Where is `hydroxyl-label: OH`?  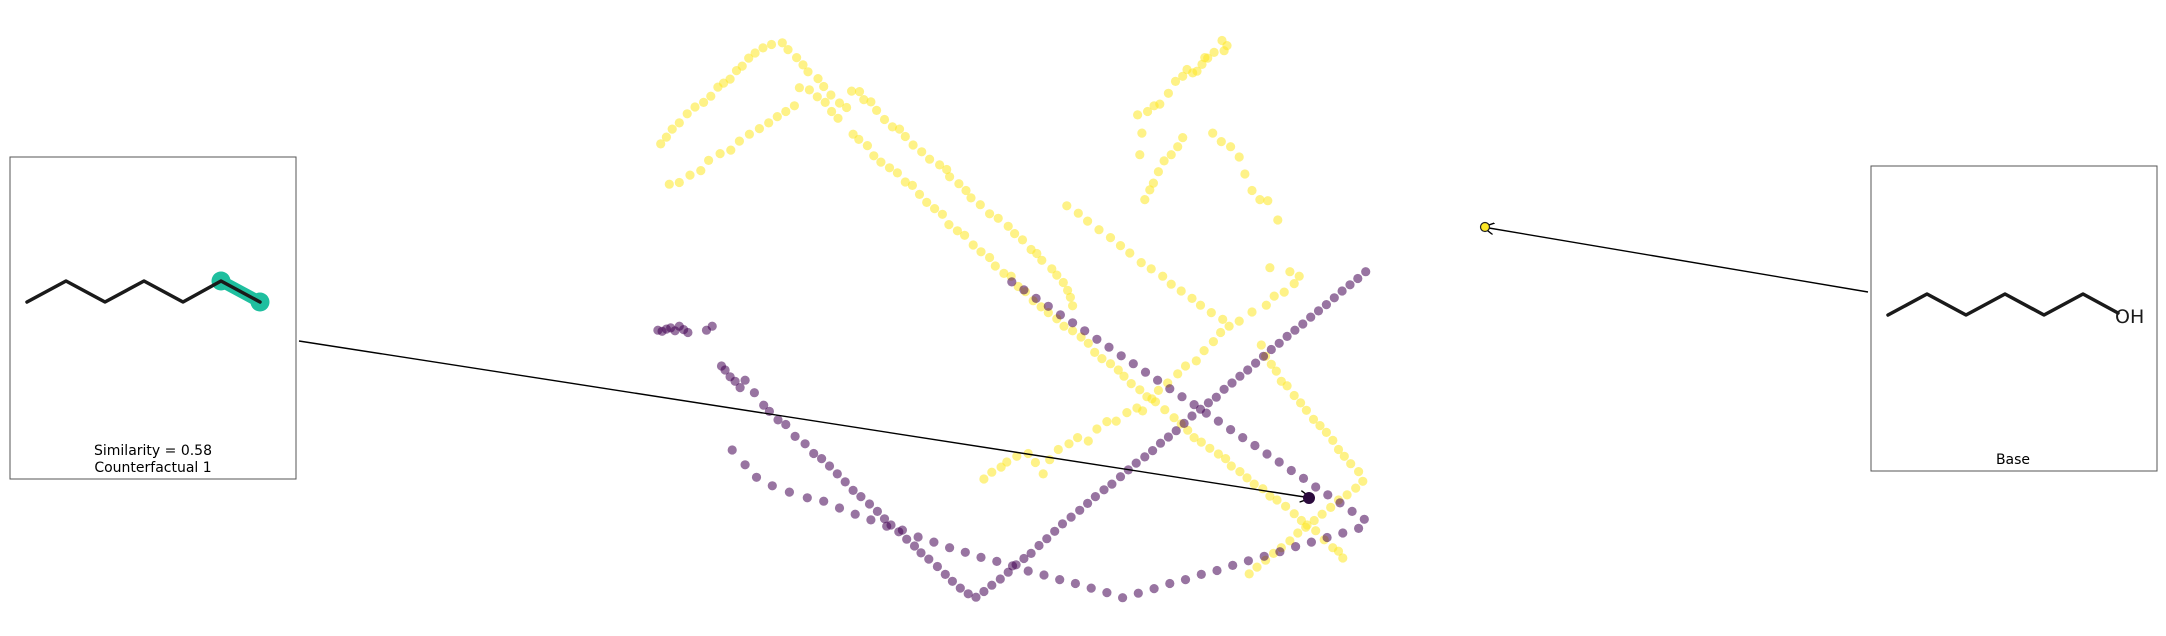 hydroxyl-label: OH is located at coordinates (2129, 317).